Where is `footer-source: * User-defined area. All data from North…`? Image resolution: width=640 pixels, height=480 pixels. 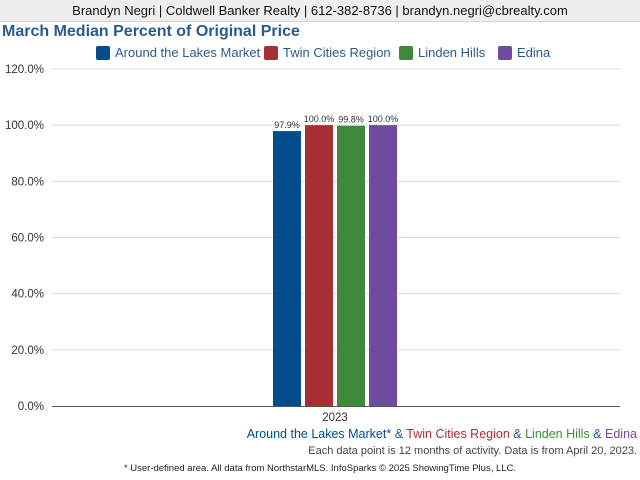 footer-source: * User-defined area. All data from North… is located at coordinates (320, 468).